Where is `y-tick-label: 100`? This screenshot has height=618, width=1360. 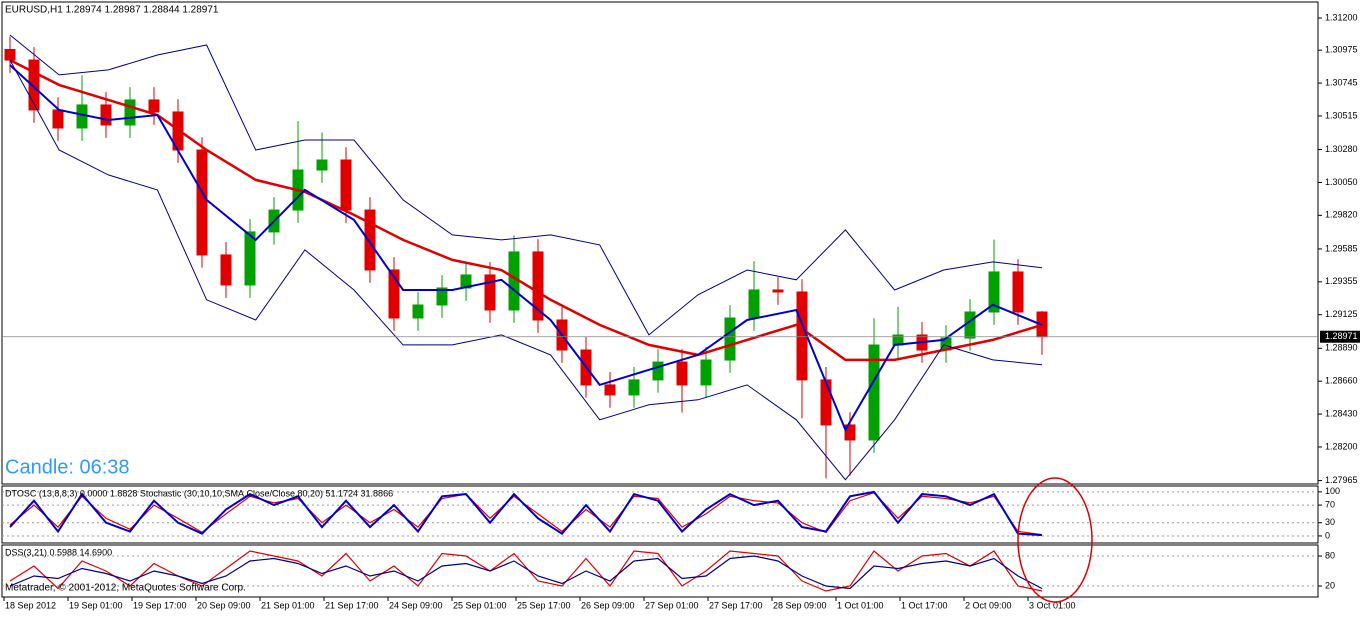
y-tick-label: 100 is located at coordinates (1332, 491).